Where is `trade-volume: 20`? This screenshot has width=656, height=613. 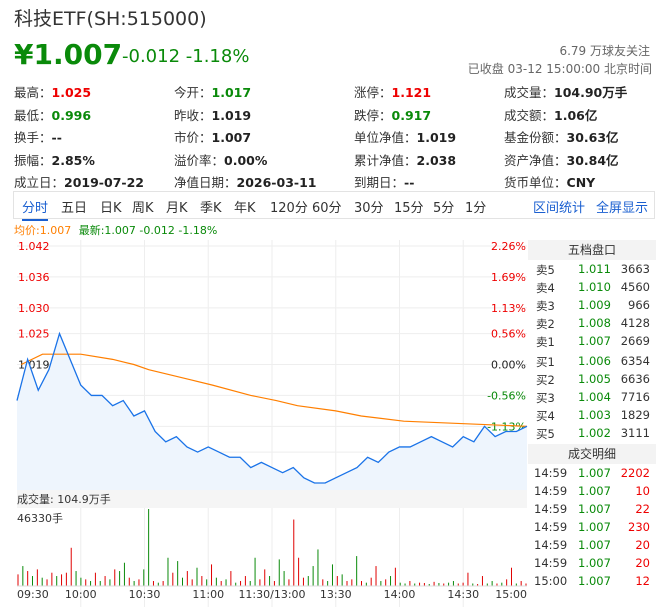
trade-volume: 20 is located at coordinates (642, 545).